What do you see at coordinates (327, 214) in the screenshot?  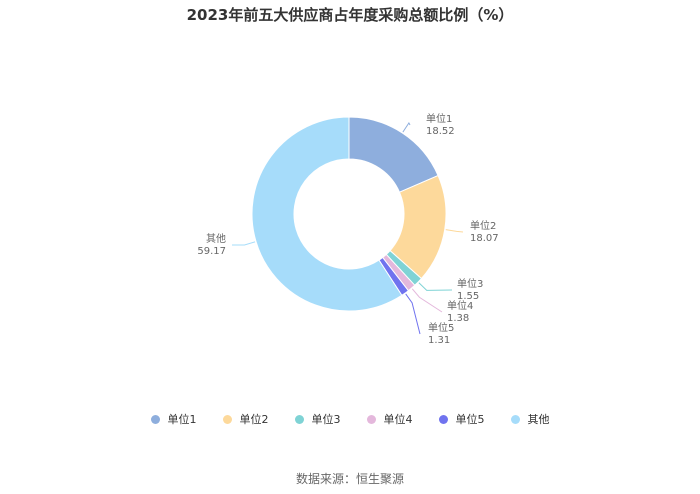 I see `slice-其他` at bounding box center [327, 214].